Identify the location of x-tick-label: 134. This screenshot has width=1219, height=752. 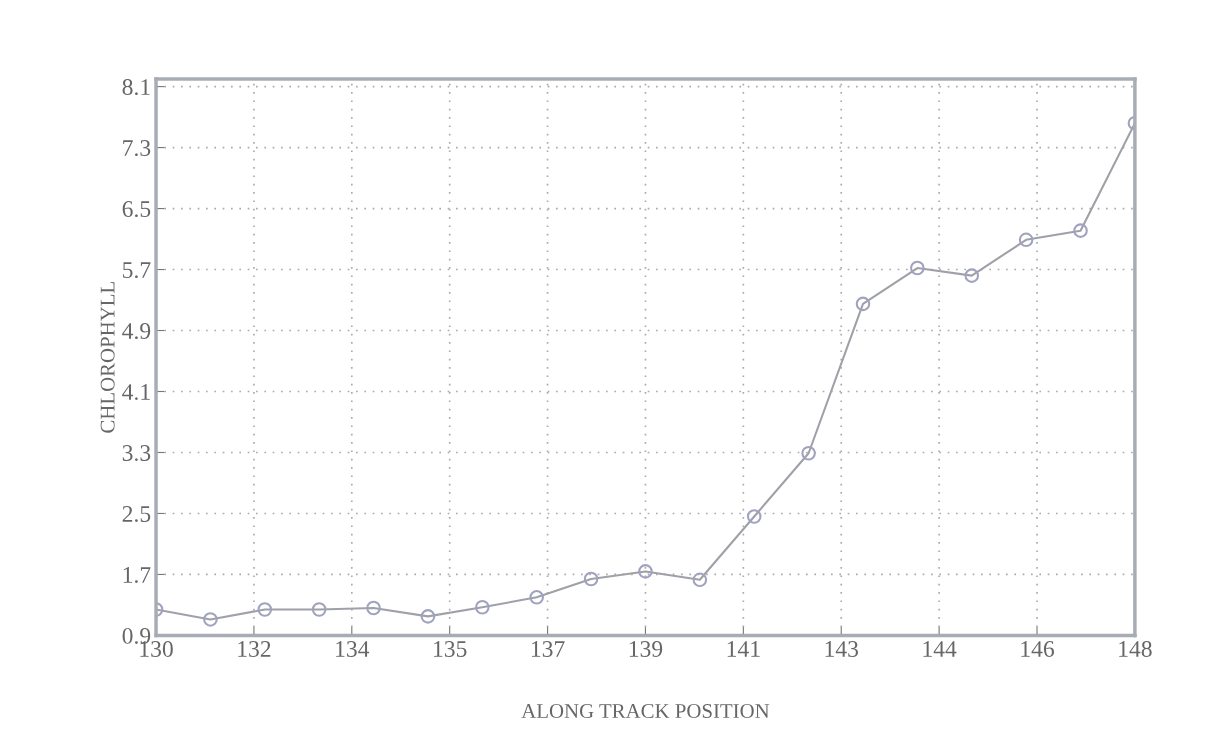
(353, 649).